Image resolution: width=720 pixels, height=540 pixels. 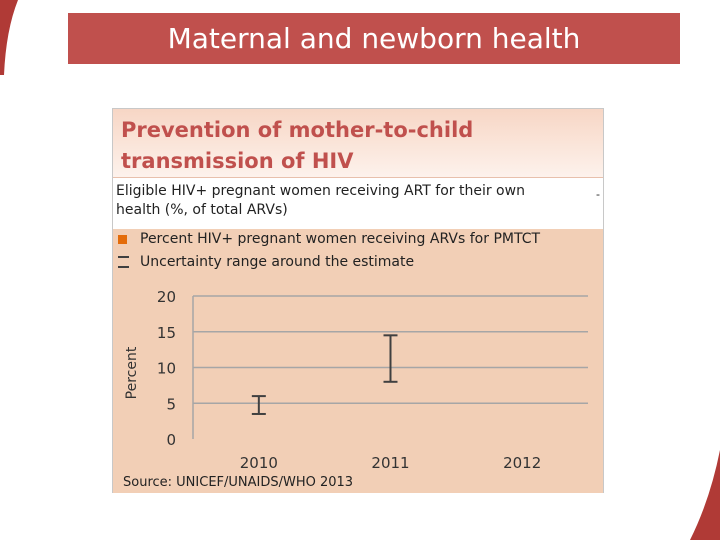 I want to click on x-tick-label: 2012, so click(x=522, y=463).